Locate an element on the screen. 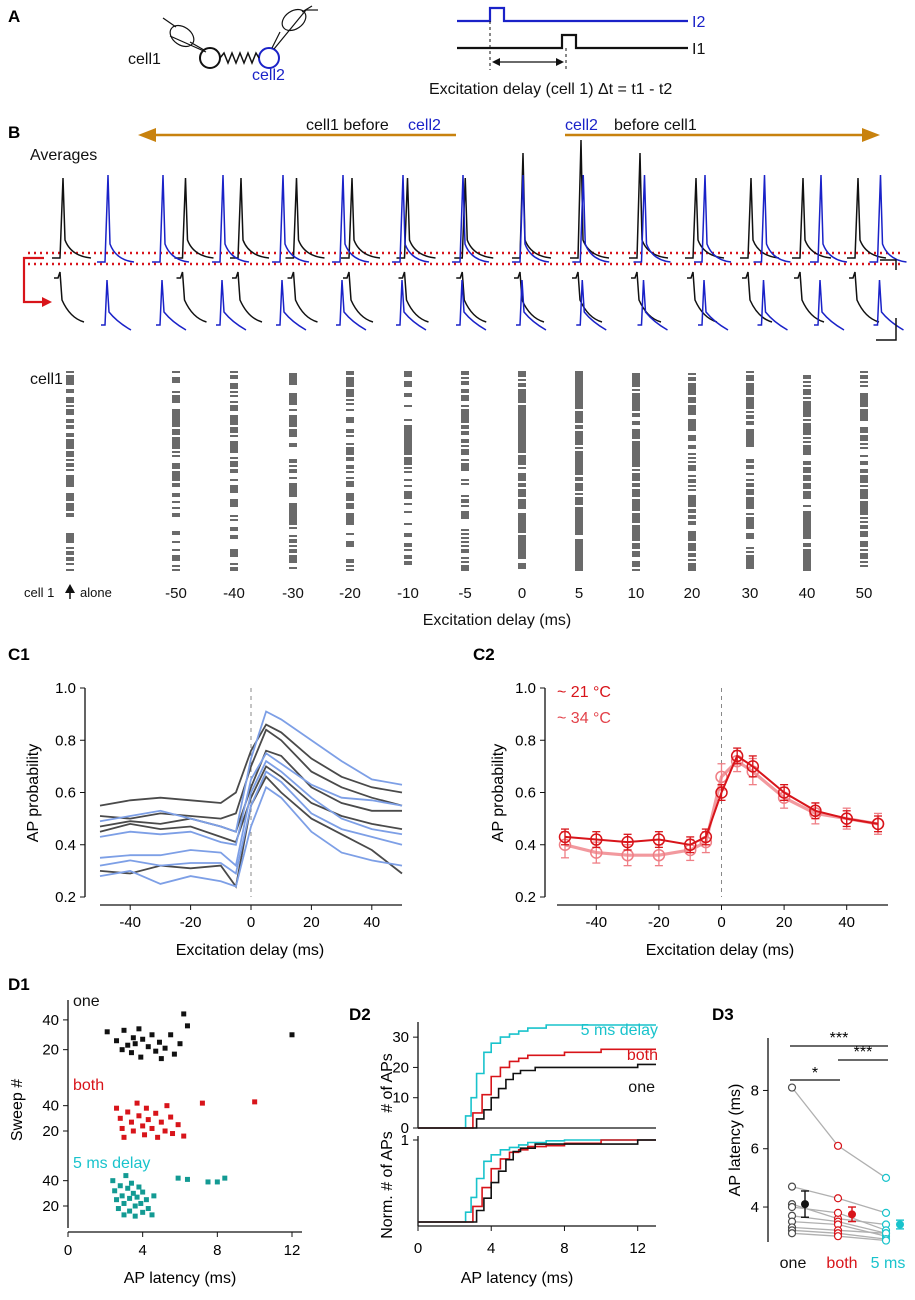 The height and width of the screenshot is (1300, 915). i2-label: I2 is located at coordinates (698, 22).